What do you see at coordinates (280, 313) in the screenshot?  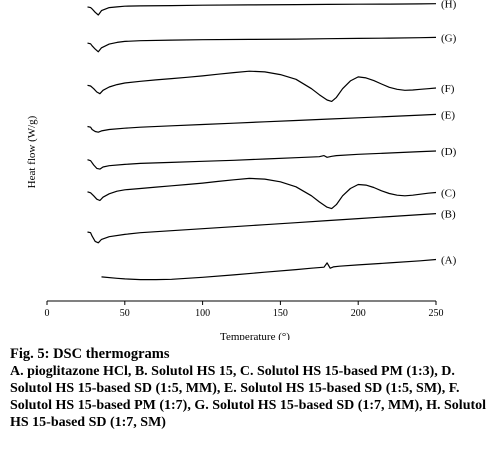 I see `x-tick-label: 150` at bounding box center [280, 313].